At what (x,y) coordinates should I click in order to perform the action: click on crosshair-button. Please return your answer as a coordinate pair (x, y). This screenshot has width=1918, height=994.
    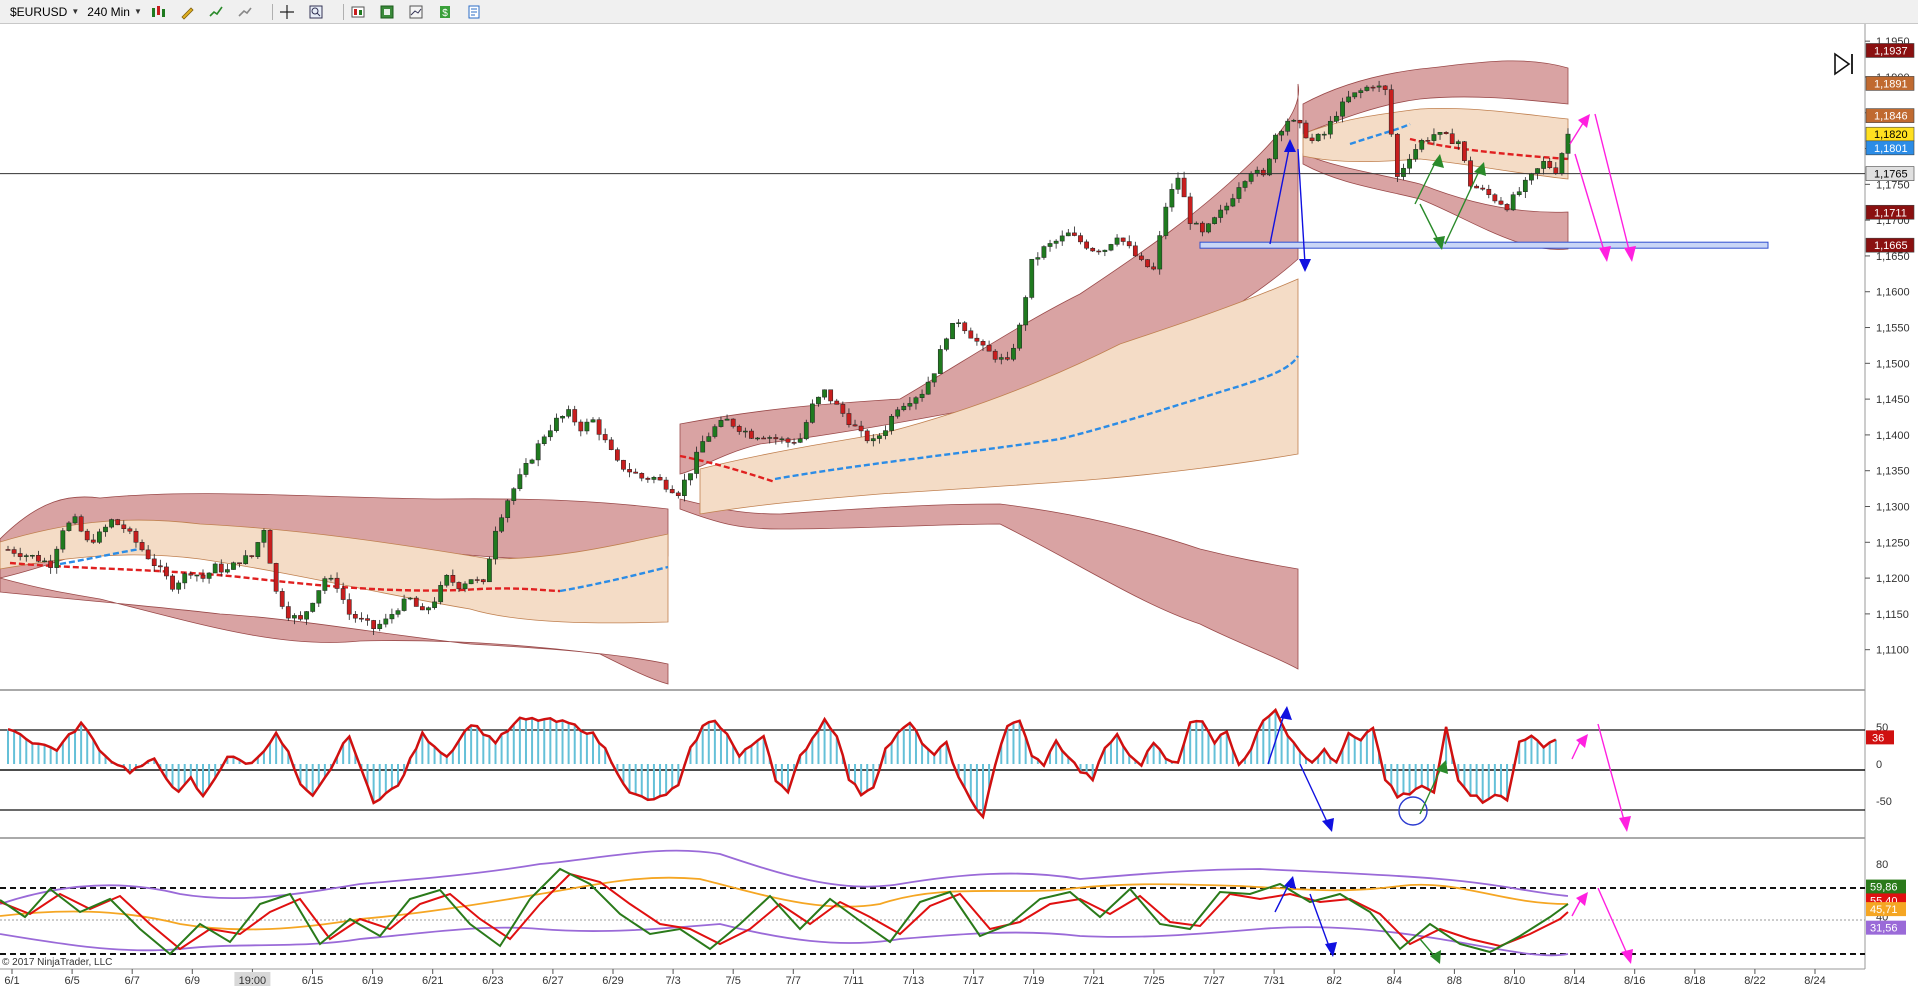
    Looking at the image, I should click on (289, 12).